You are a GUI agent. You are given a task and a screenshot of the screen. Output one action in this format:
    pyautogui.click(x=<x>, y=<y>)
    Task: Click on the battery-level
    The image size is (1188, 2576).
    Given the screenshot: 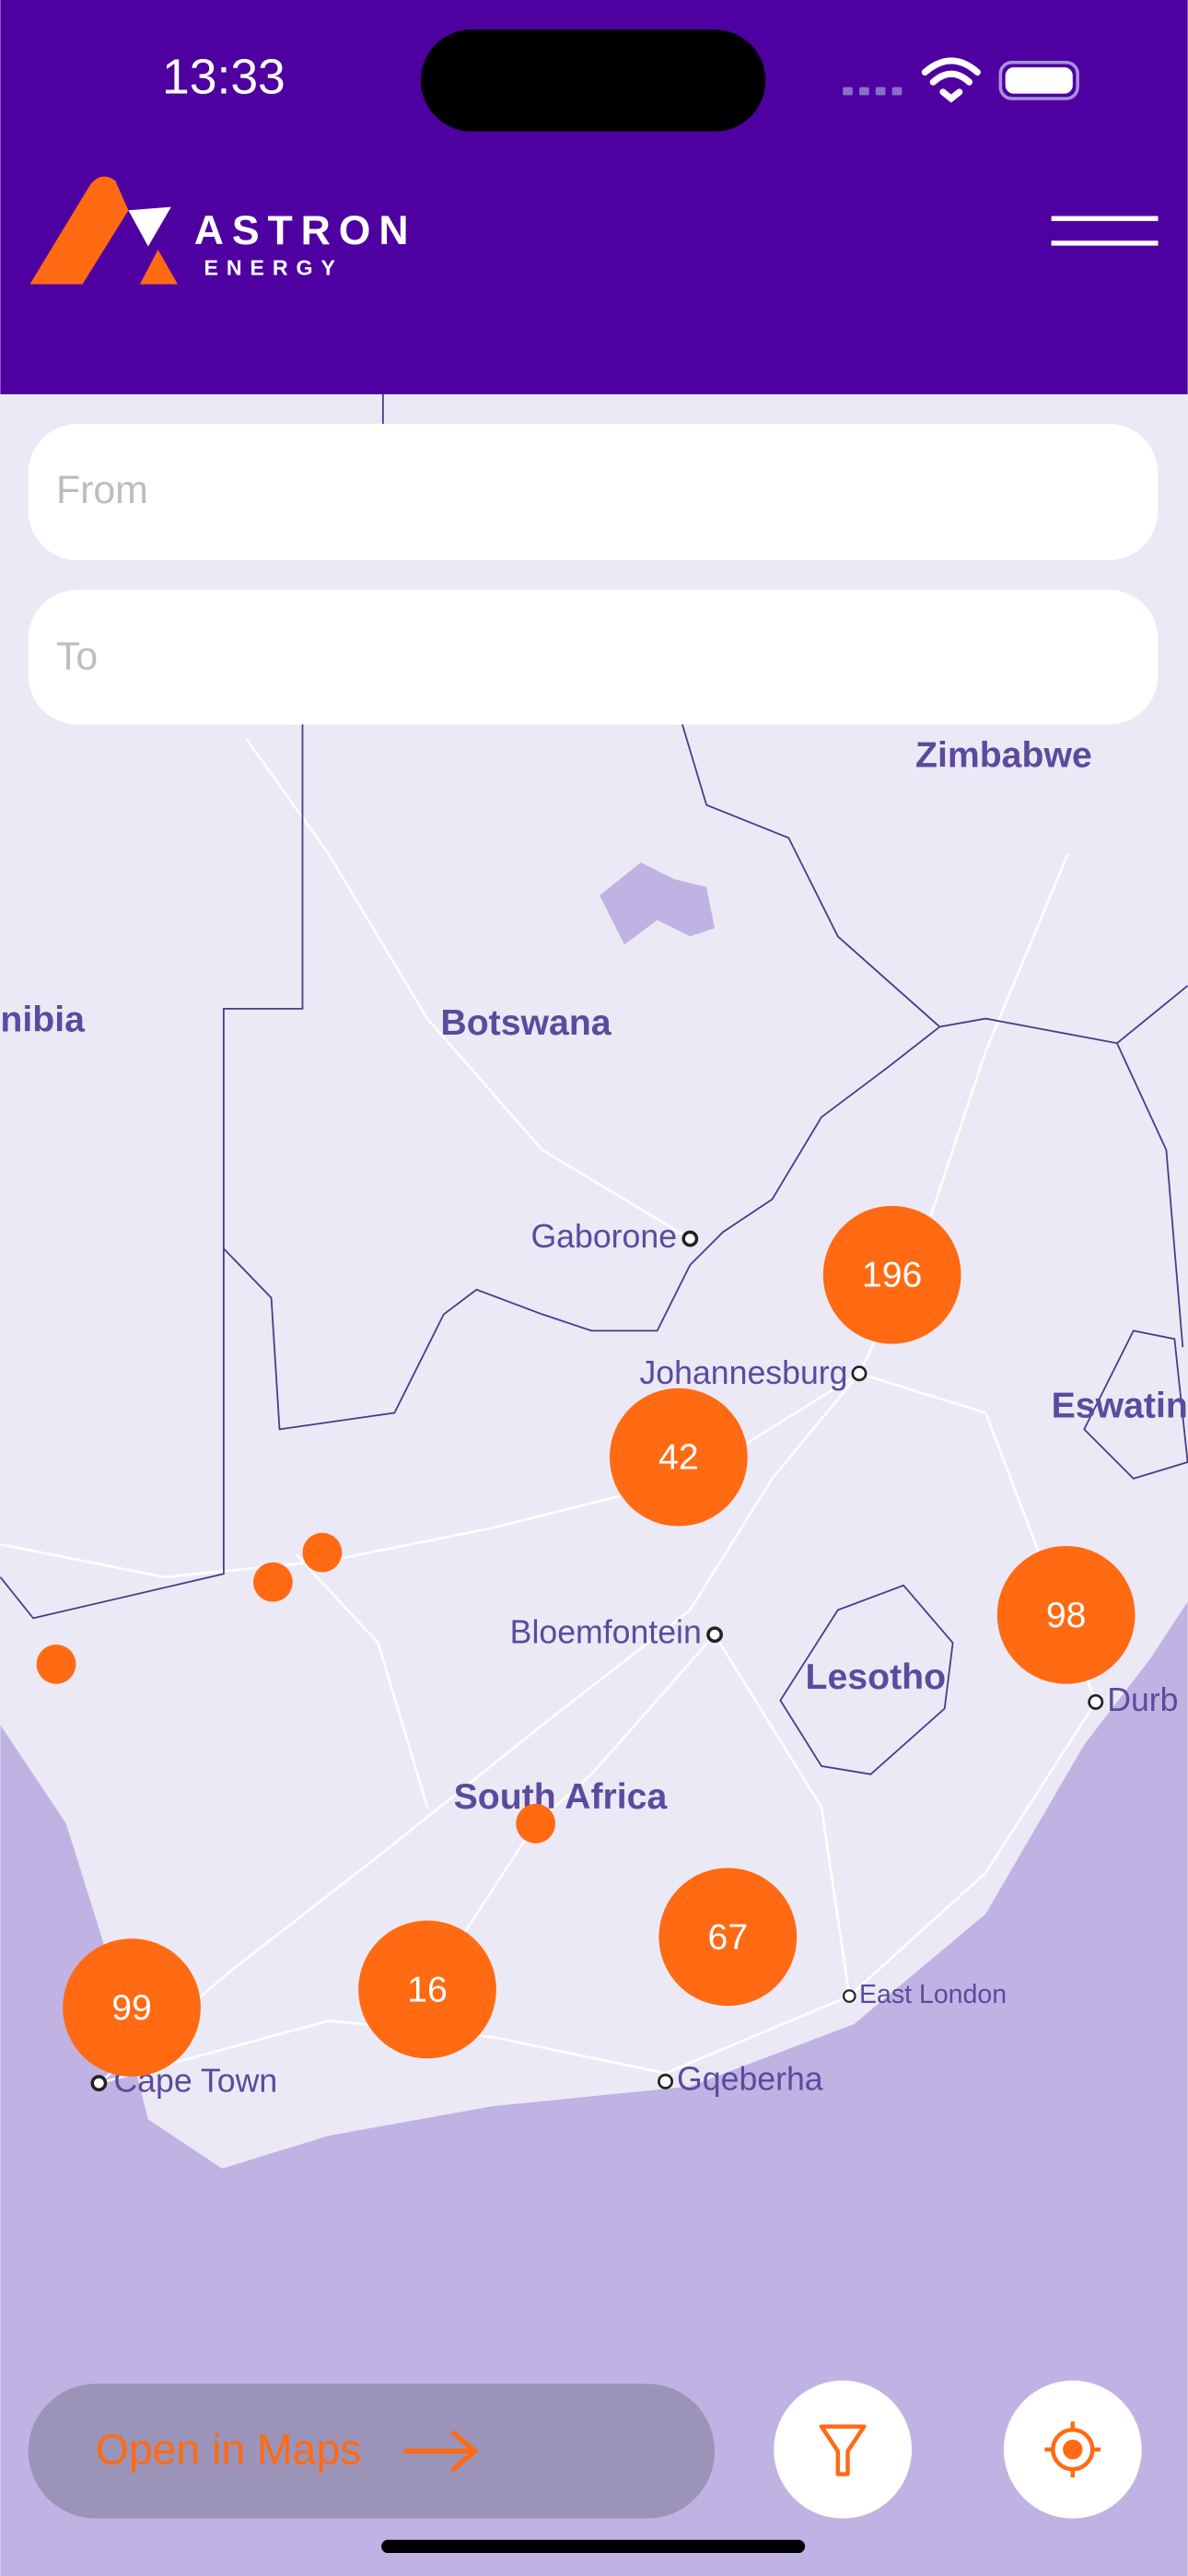 What is the action you would take?
    pyautogui.click(x=1039, y=80)
    